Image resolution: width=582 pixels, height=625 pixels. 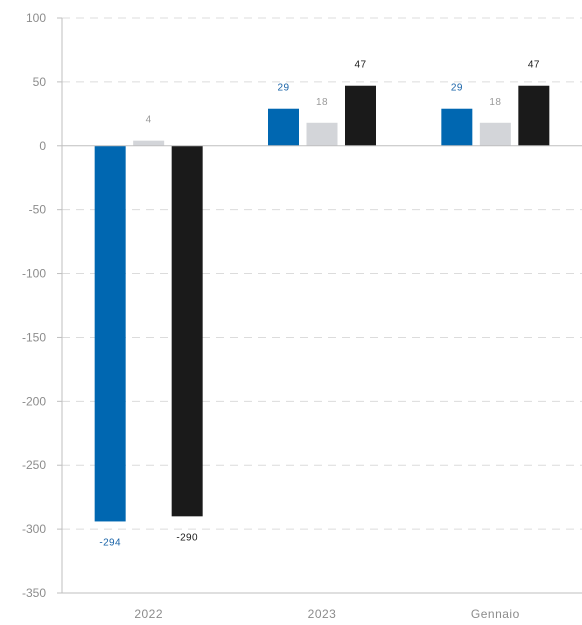 I want to click on y-axis: 100 50 0 -50 -100 -150 -200 -250 -300 -350, so click(x=42, y=305).